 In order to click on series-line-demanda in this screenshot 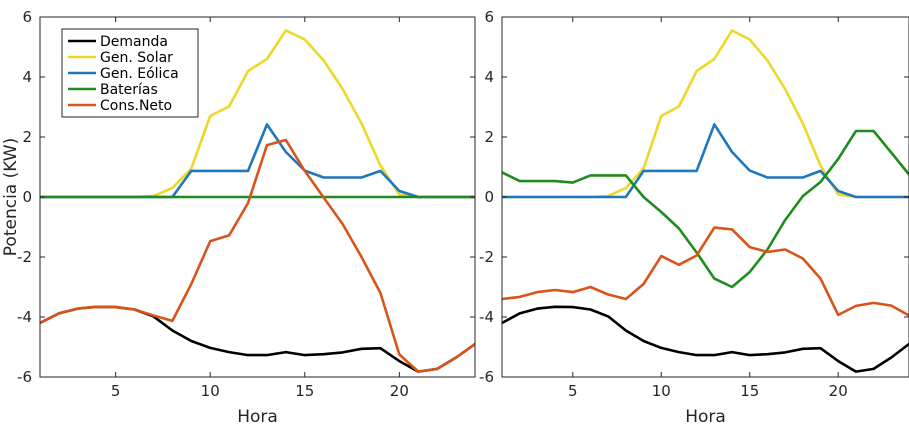, I will do `click(257, 339)`.